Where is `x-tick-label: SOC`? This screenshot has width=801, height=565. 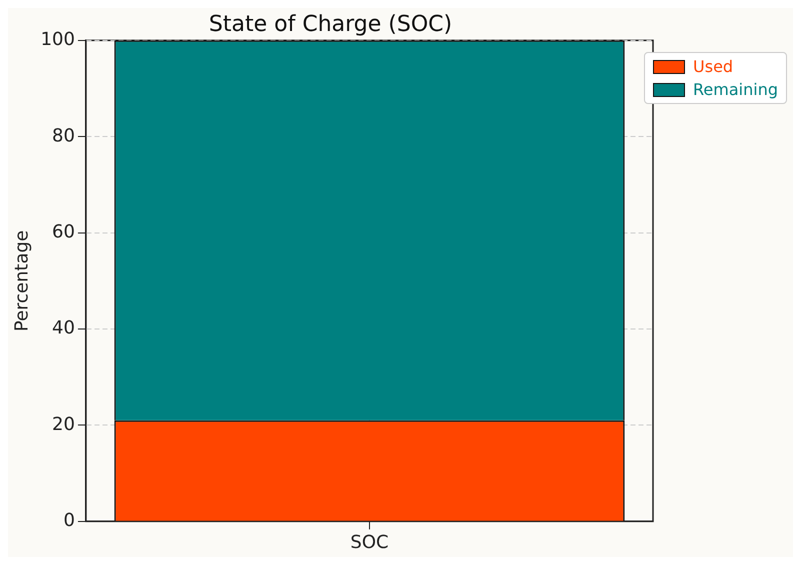 x-tick-label: SOC is located at coordinates (369, 542).